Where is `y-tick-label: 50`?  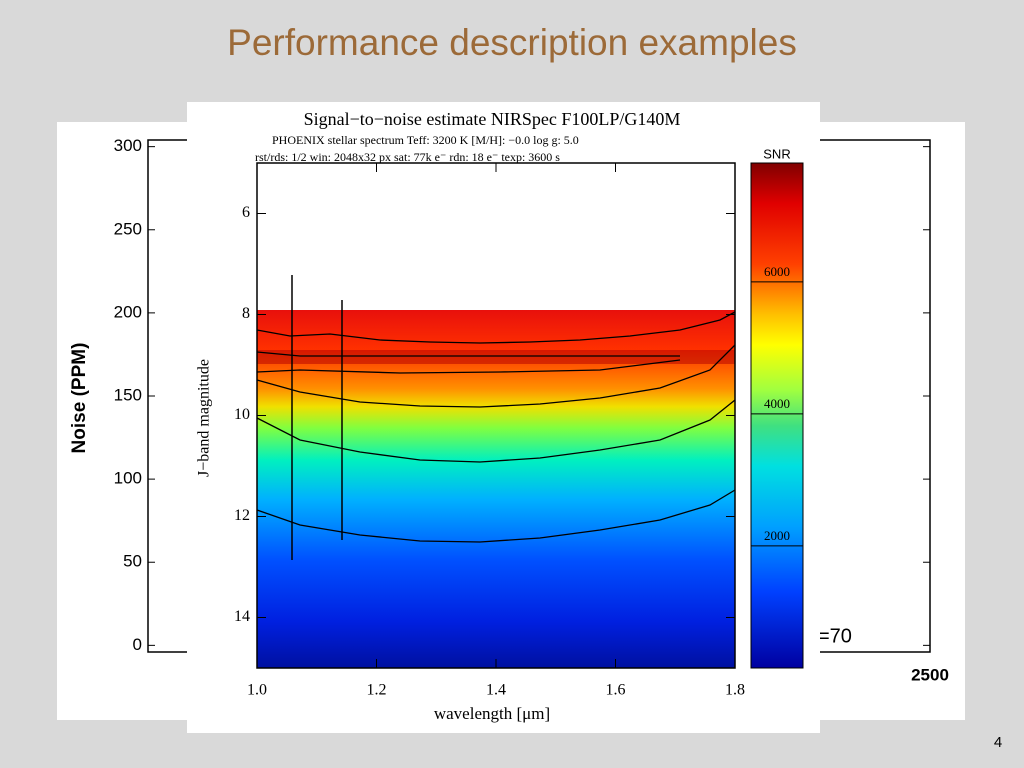 y-tick-label: 50 is located at coordinates (132, 561).